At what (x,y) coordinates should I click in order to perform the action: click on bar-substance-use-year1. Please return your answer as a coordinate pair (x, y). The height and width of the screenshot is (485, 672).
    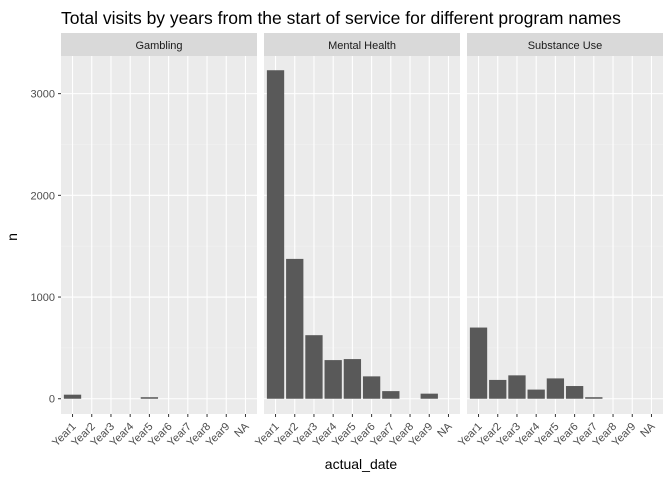
    Looking at the image, I should click on (478, 363).